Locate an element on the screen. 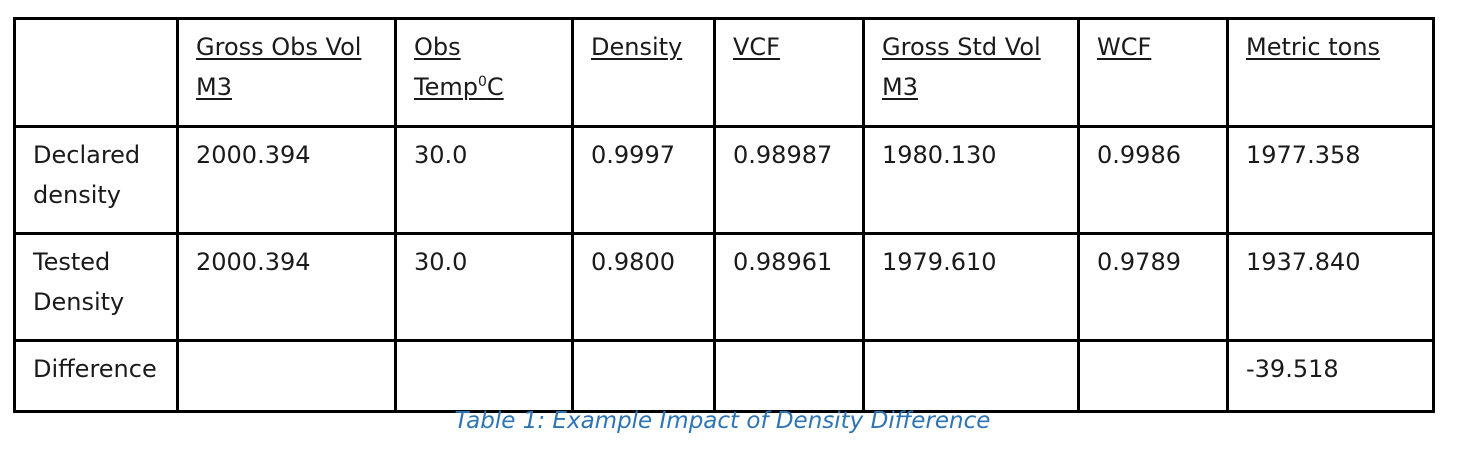 The width and height of the screenshot is (1466, 476). header-obs-temp-line2: Temp0C is located at coordinates (485, 87).